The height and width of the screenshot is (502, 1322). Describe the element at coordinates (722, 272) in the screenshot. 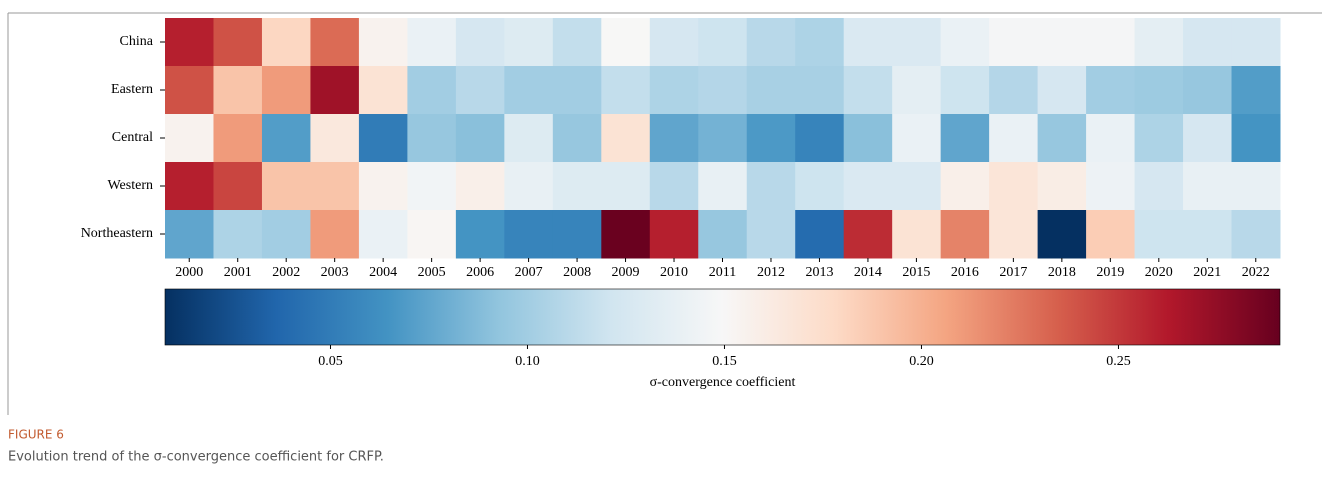

I see `col-label: 2011` at that location.